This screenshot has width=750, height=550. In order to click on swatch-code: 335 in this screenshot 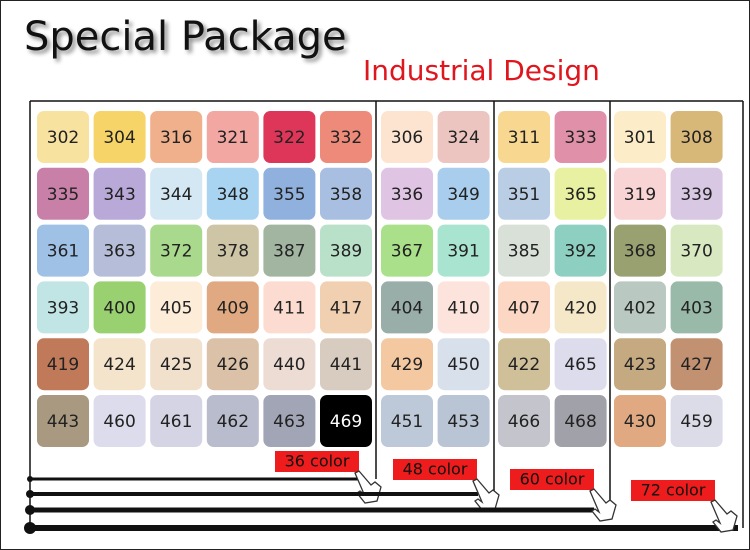, I will do `click(63, 195)`.